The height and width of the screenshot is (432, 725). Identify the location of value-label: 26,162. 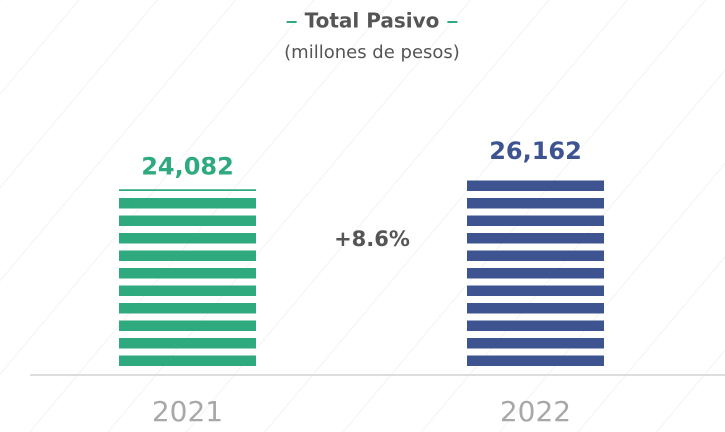
(535, 151).